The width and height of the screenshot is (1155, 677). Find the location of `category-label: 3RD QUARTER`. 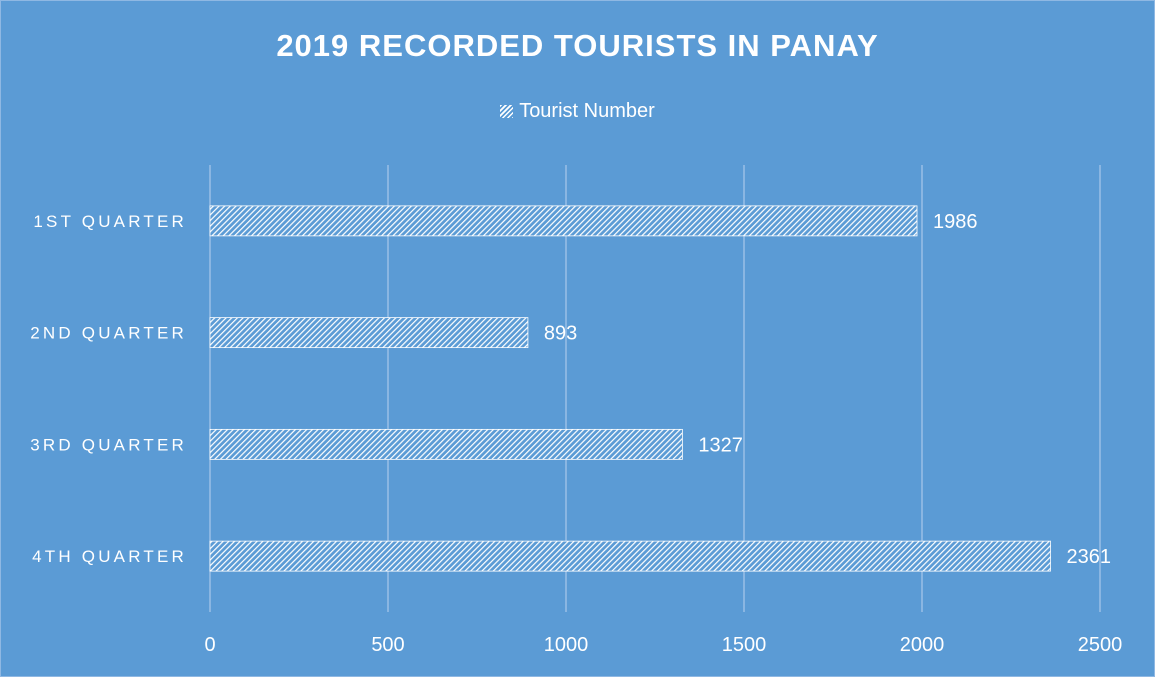

category-label: 3RD QUARTER is located at coordinates (108, 444).